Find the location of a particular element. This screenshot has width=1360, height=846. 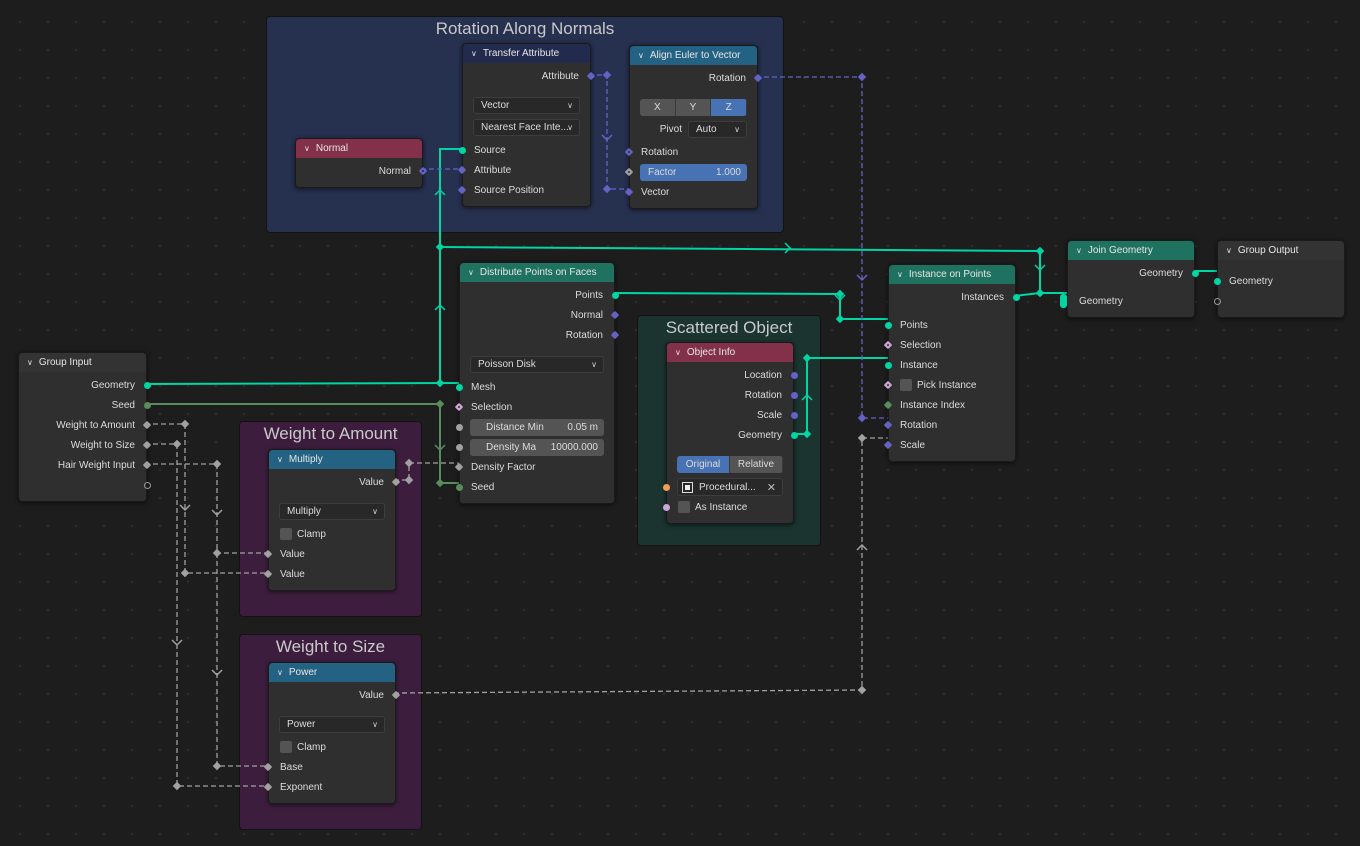

link-group-geometry-to-mesh is located at coordinates (302, 383).